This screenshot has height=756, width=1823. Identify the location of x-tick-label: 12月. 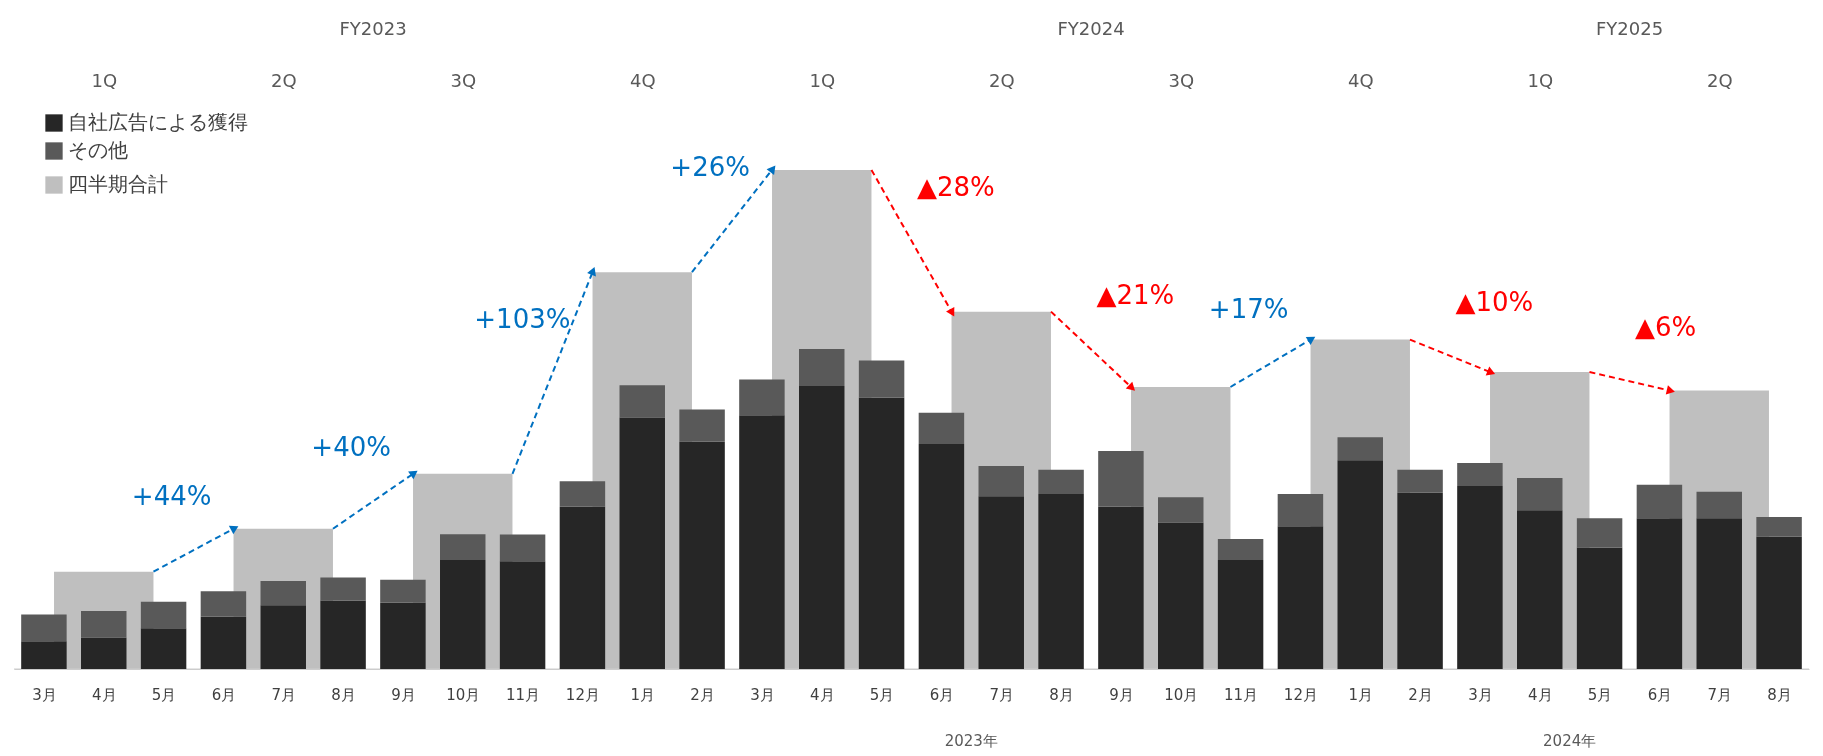
(1300, 694).